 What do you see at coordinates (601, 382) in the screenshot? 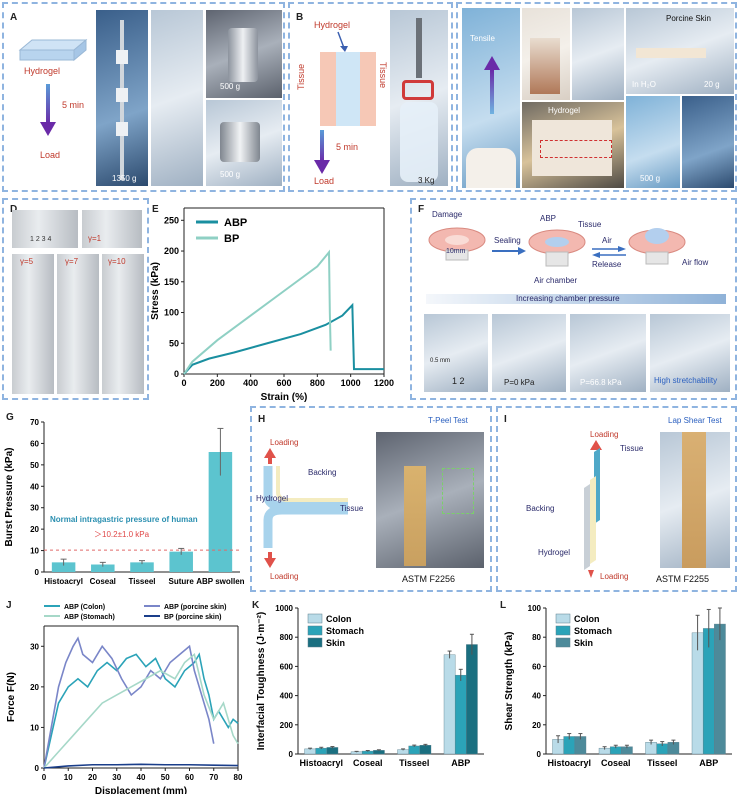
I see `pressure-66-label: P=66.8 kPa` at bounding box center [601, 382].